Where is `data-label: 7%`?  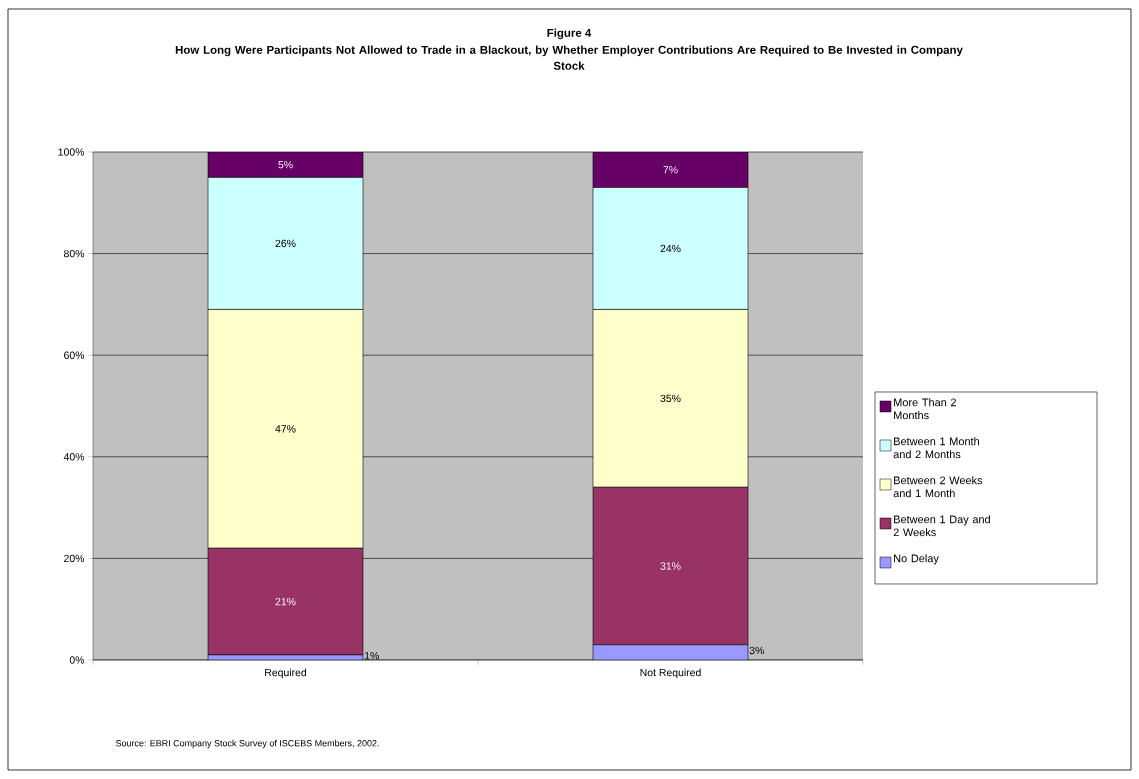 data-label: 7% is located at coordinates (670, 170).